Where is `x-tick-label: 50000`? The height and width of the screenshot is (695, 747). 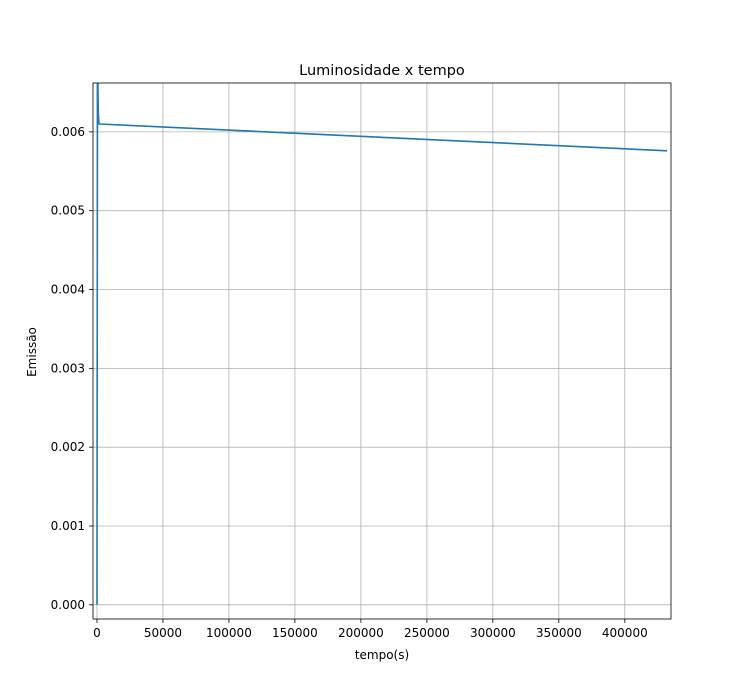 x-tick-label: 50000 is located at coordinates (163, 633).